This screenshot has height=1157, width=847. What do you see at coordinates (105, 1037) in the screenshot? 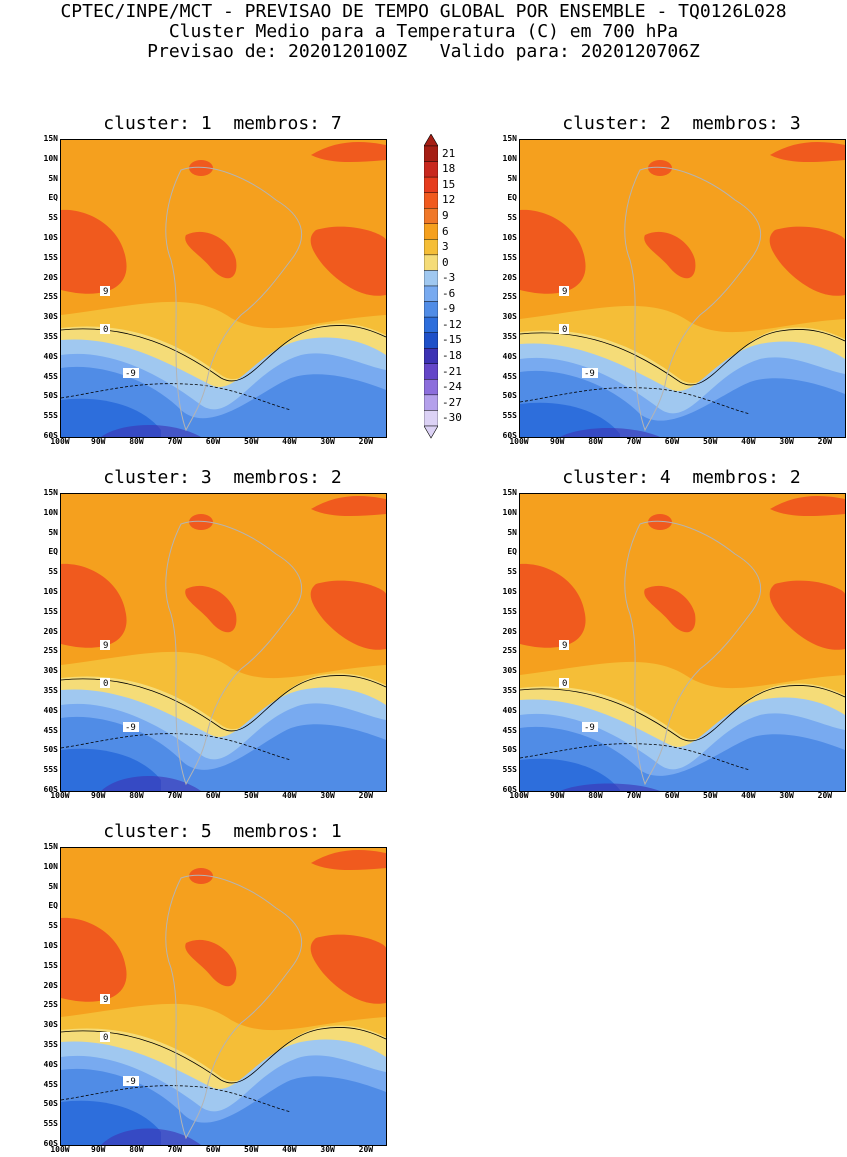
I see `contour-label-0: 0` at bounding box center [105, 1037].